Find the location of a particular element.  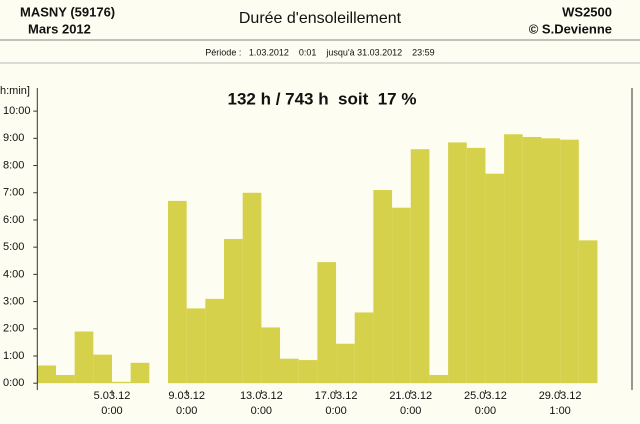

x-tick-label: 5.03.12 is located at coordinates (112, 396).